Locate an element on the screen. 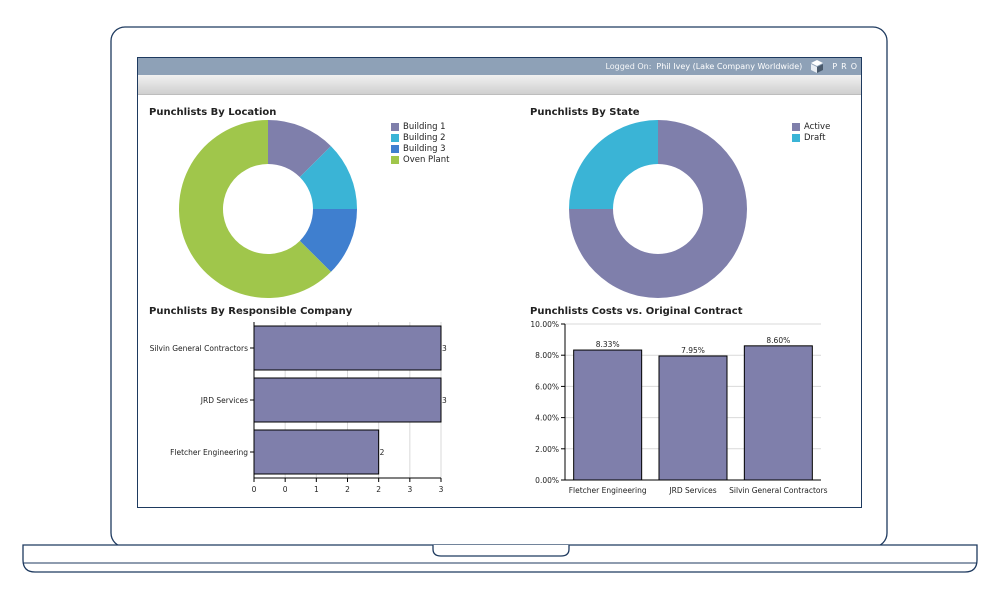 This screenshot has width=1000, height=600. legend-label: Draft is located at coordinates (815, 137).